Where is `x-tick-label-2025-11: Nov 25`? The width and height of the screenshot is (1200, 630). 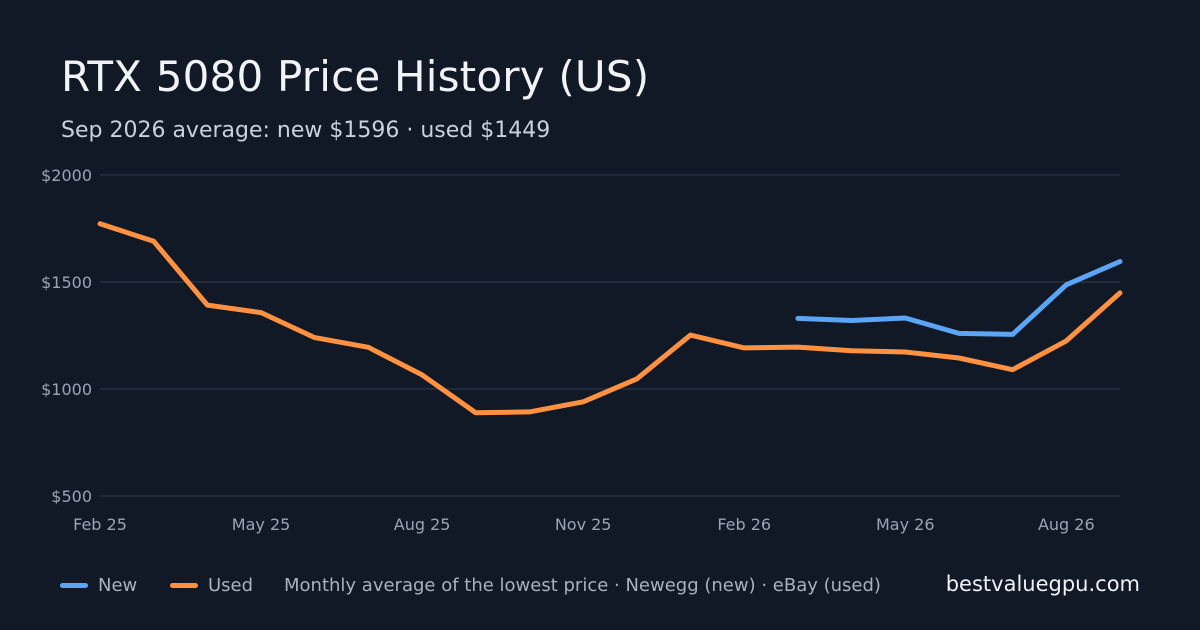 x-tick-label-2025-11: Nov 25 is located at coordinates (583, 524).